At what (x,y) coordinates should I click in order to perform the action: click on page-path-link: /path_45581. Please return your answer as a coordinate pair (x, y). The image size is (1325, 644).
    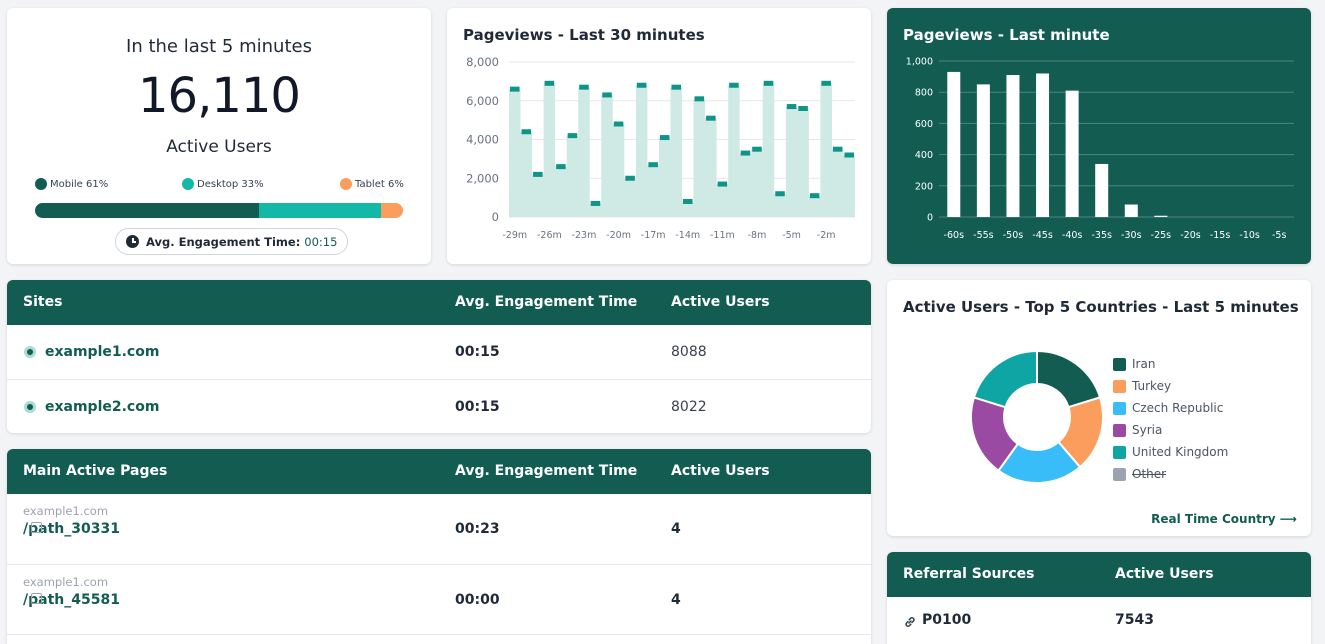
    Looking at the image, I should click on (71, 600).